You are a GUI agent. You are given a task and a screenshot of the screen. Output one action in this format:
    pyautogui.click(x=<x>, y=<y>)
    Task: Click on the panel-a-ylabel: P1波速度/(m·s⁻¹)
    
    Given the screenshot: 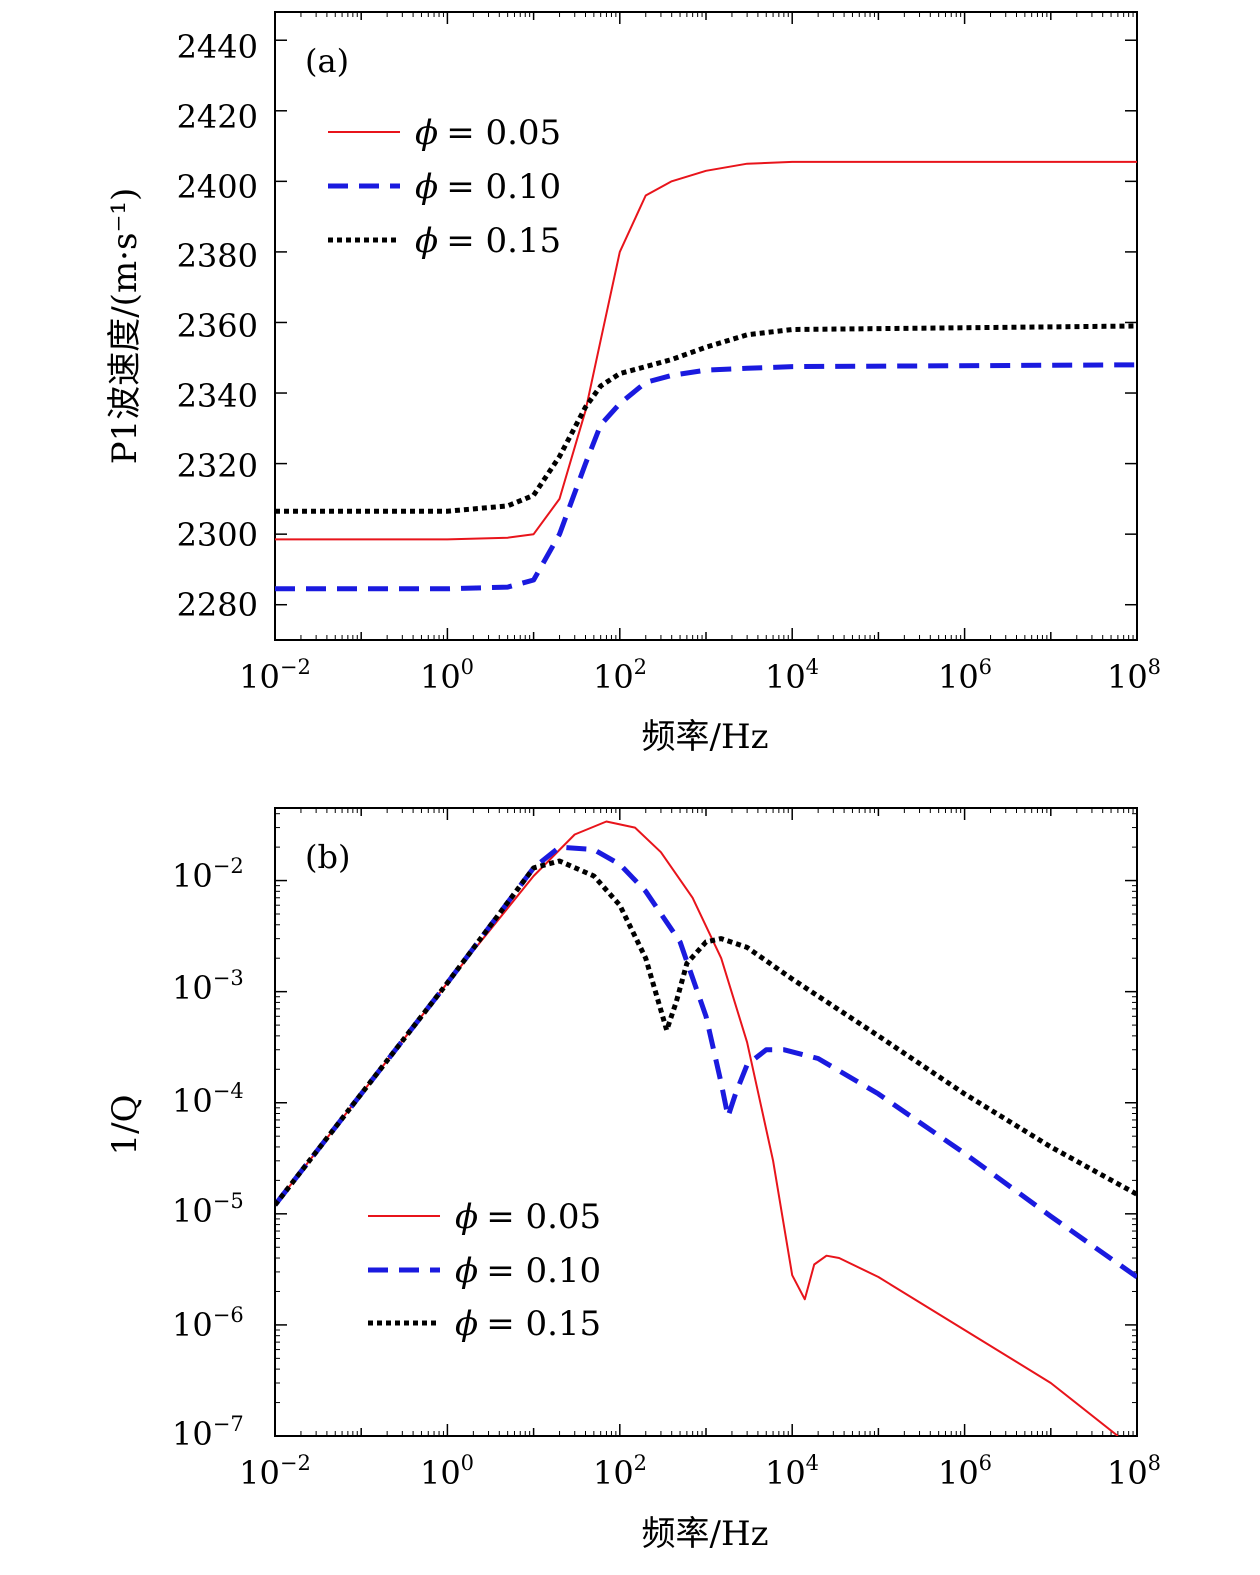 What is the action you would take?
    pyautogui.click(x=125, y=326)
    